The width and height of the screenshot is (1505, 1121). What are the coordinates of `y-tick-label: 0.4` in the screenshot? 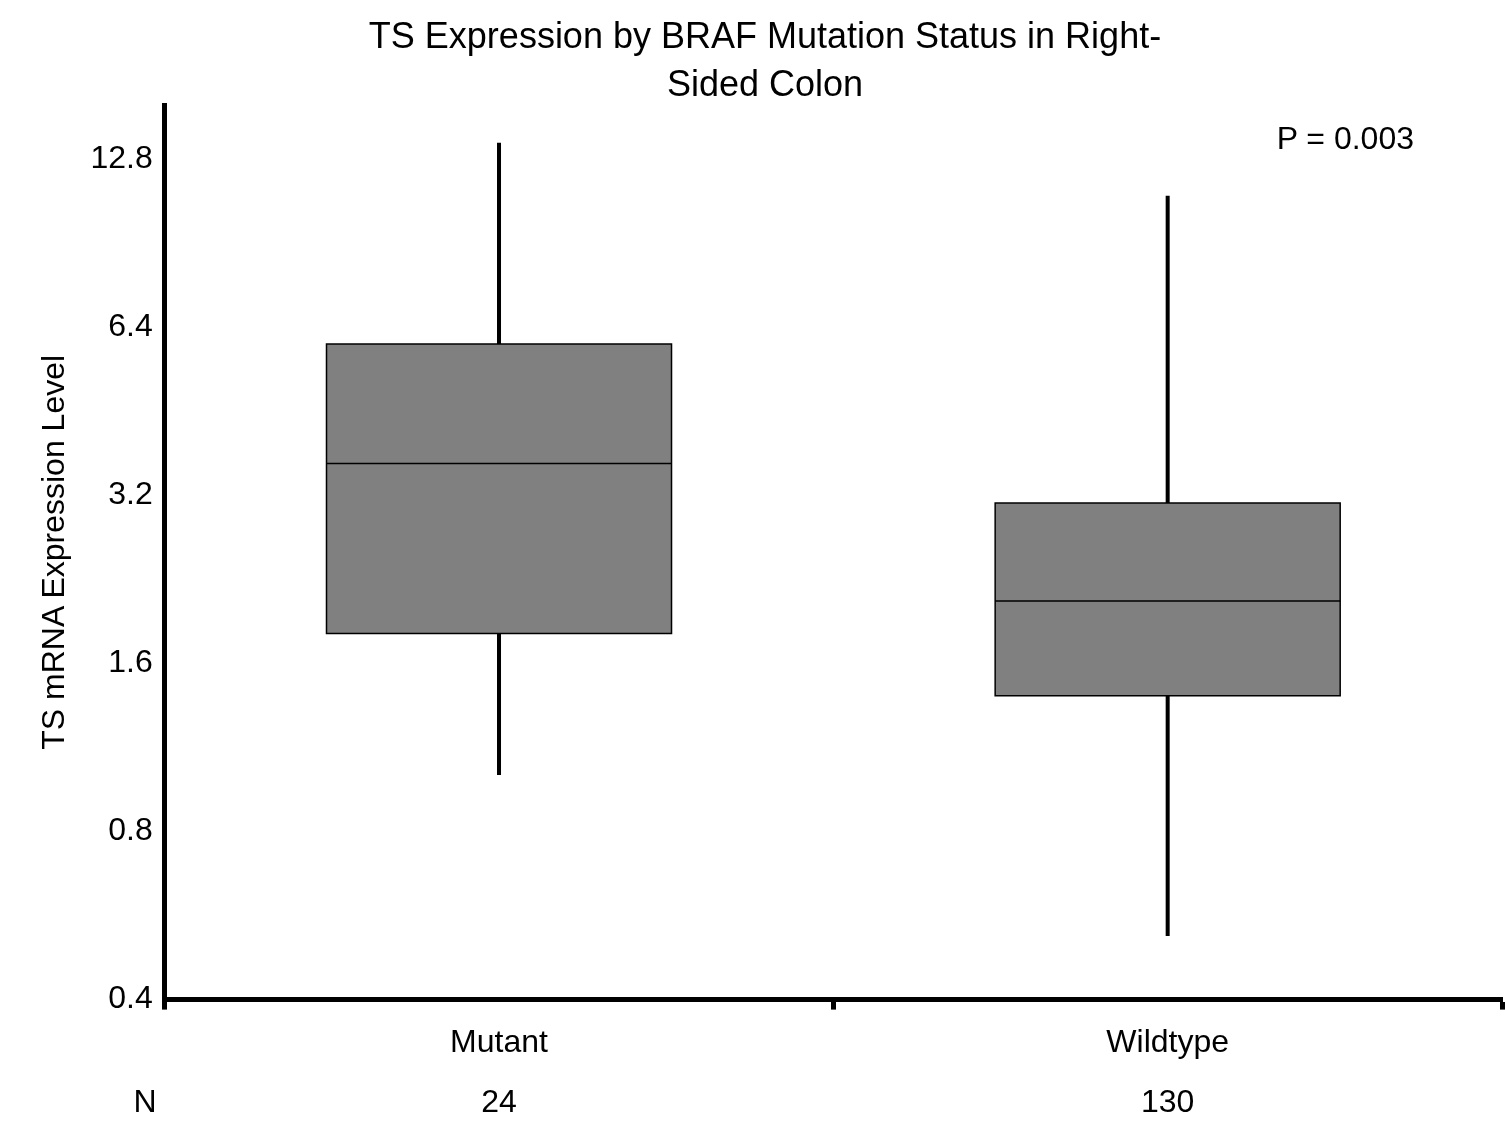 It's located at (130, 997).